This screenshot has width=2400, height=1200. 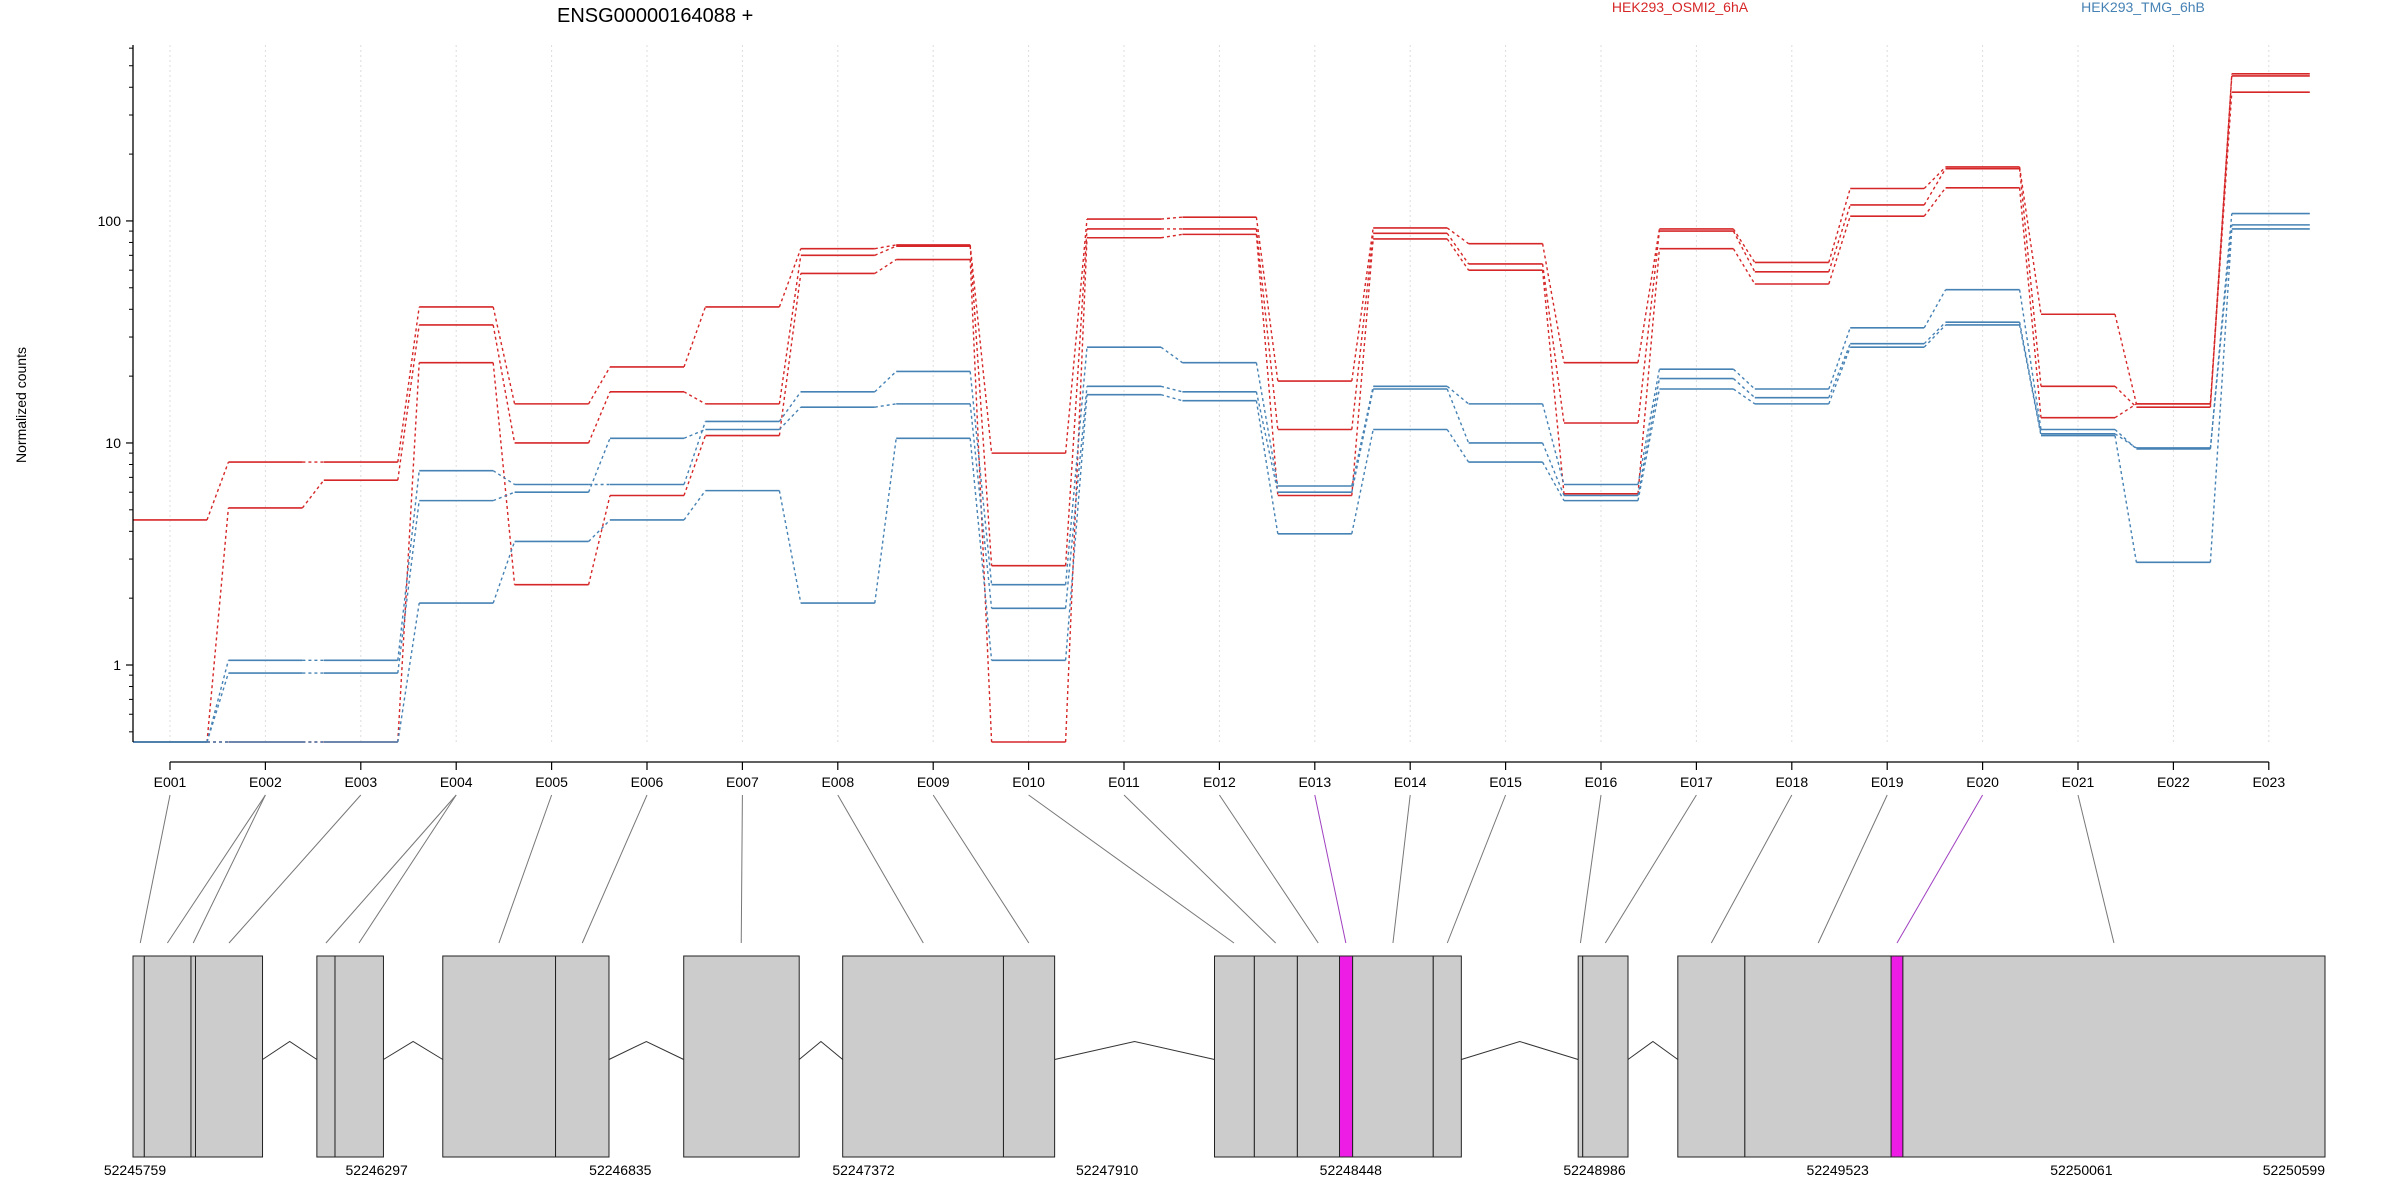 What do you see at coordinates (1505, 782) in the screenshot?
I see `x-tick-label-e015: E015` at bounding box center [1505, 782].